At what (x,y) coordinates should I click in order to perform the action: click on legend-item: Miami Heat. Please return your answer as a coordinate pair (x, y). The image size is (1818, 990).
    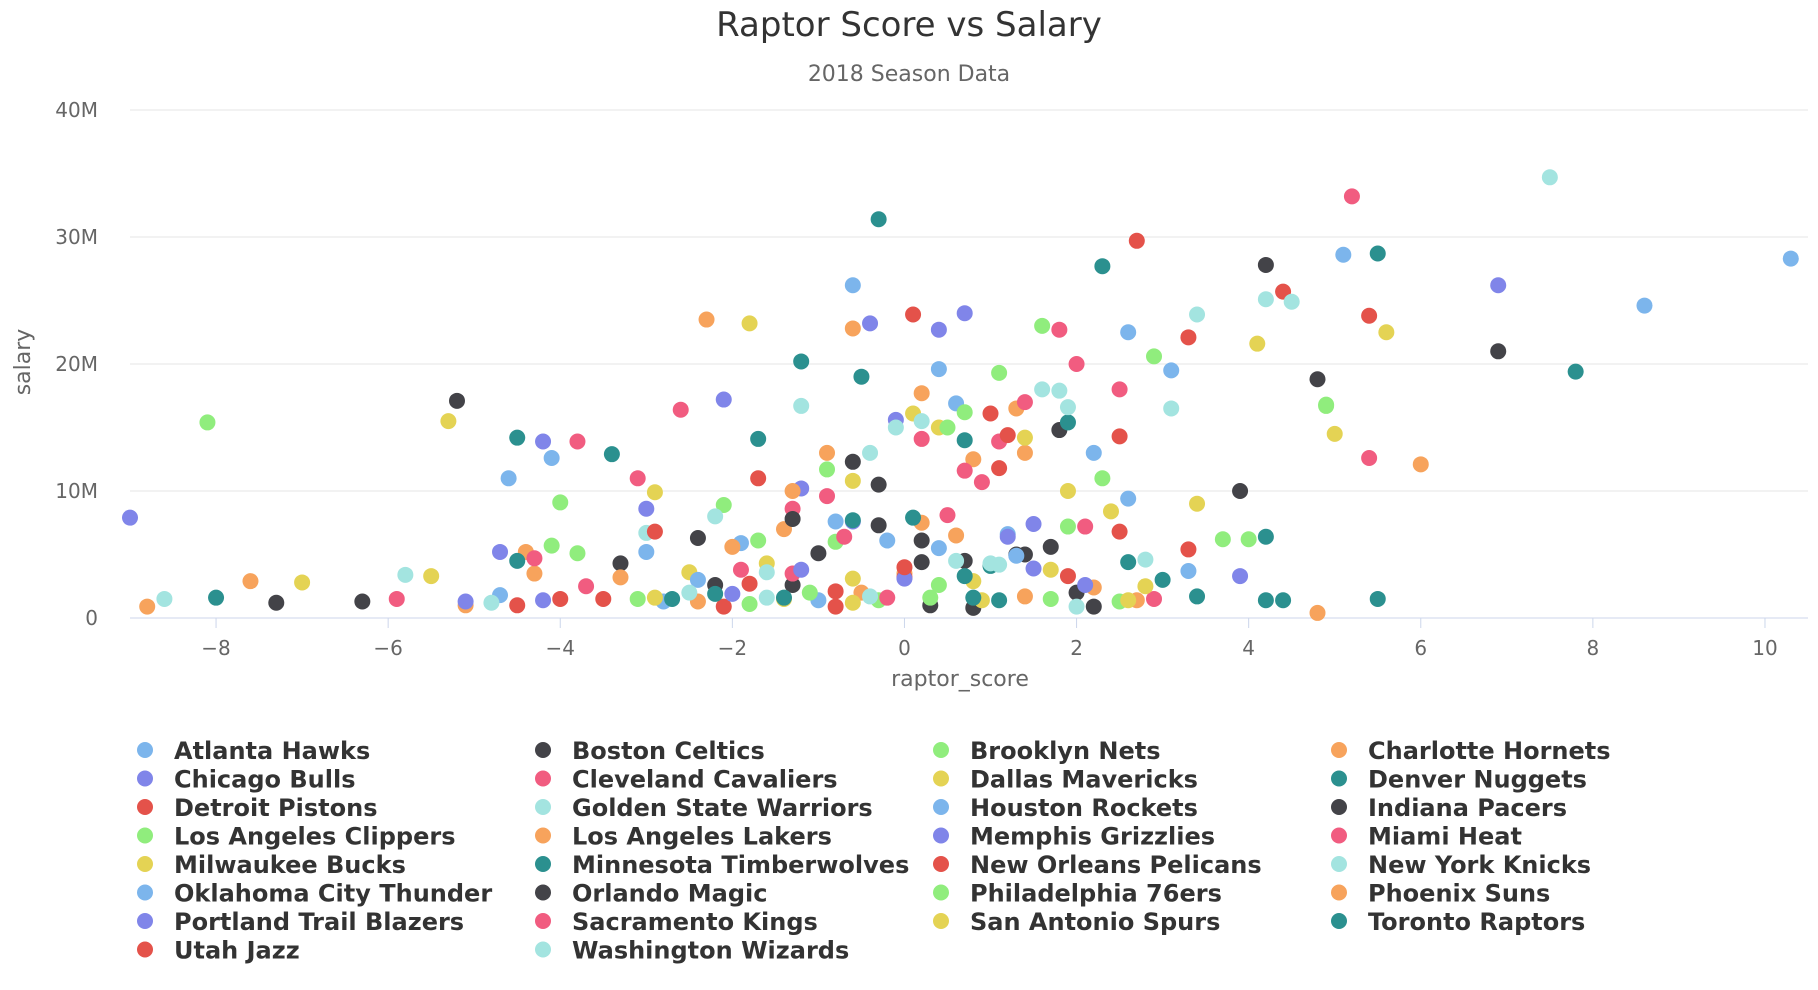
    Looking at the image, I should click on (1426, 837).